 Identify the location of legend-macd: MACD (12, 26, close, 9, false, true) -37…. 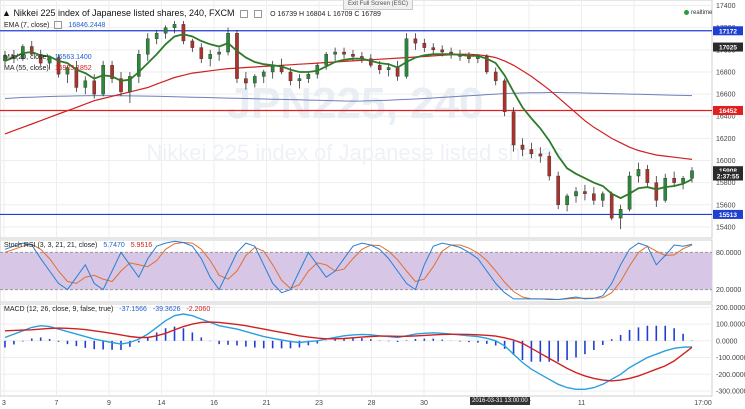
(107, 309).